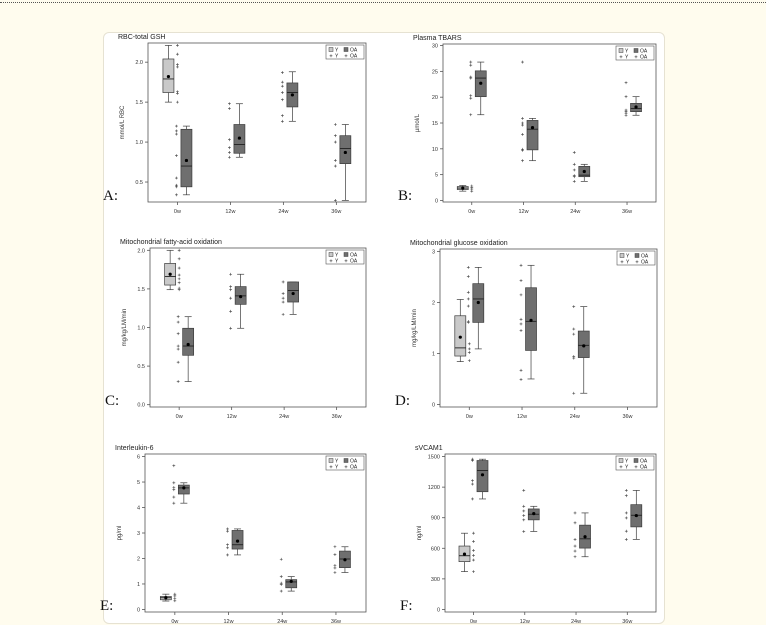 The image size is (766, 625). I want to click on y-tick-label: 0, so click(436, 201).